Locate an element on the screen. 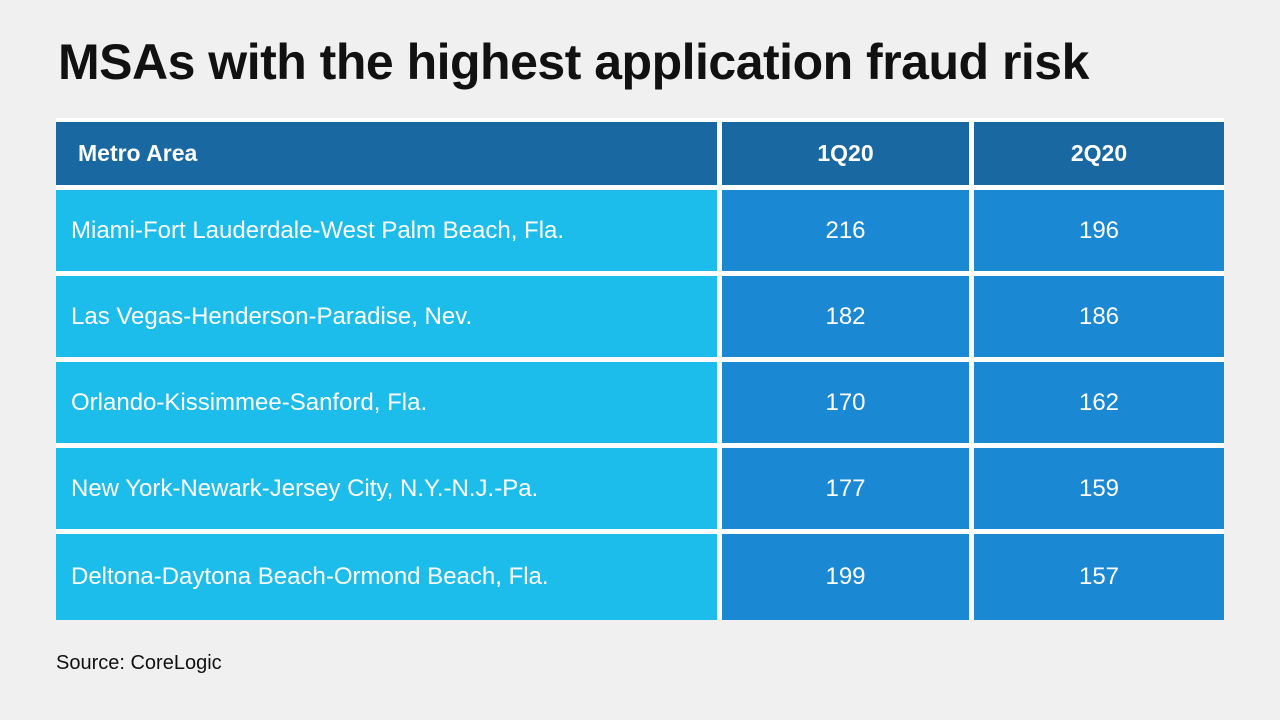 This screenshot has width=1280, height=720. table-header-row: Metro Area 1Q20 2Q20 is located at coordinates (640, 154).